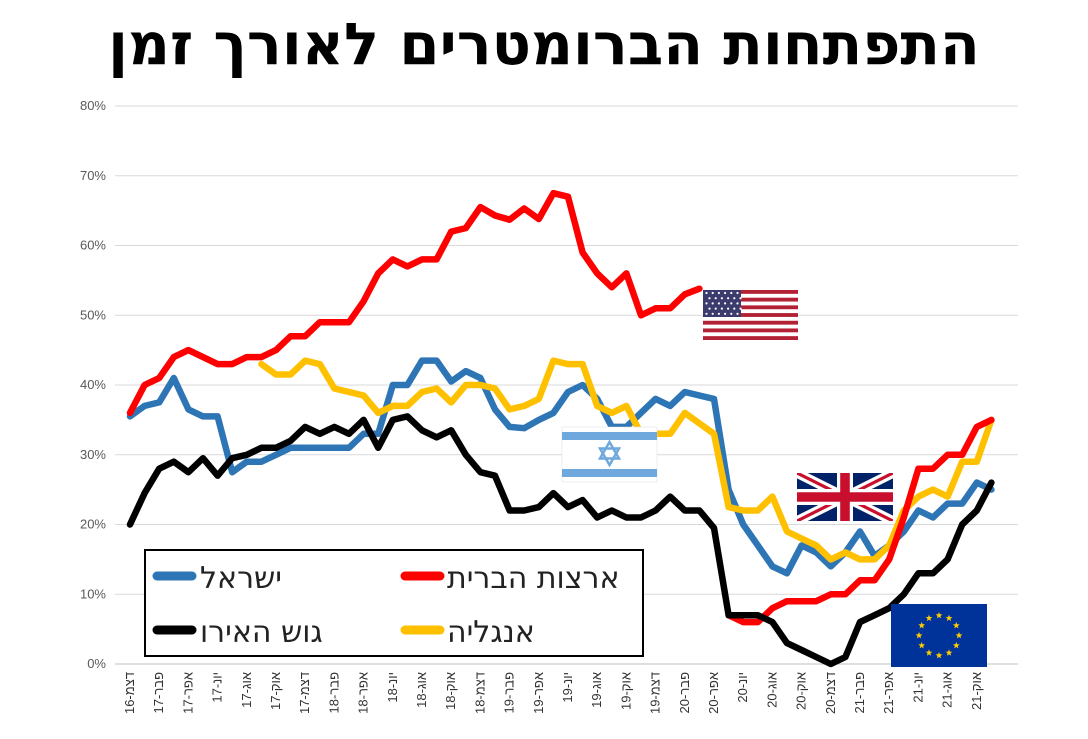 The image size is (1088, 739). I want to click on y-tick-label: 30%, so click(93, 454).